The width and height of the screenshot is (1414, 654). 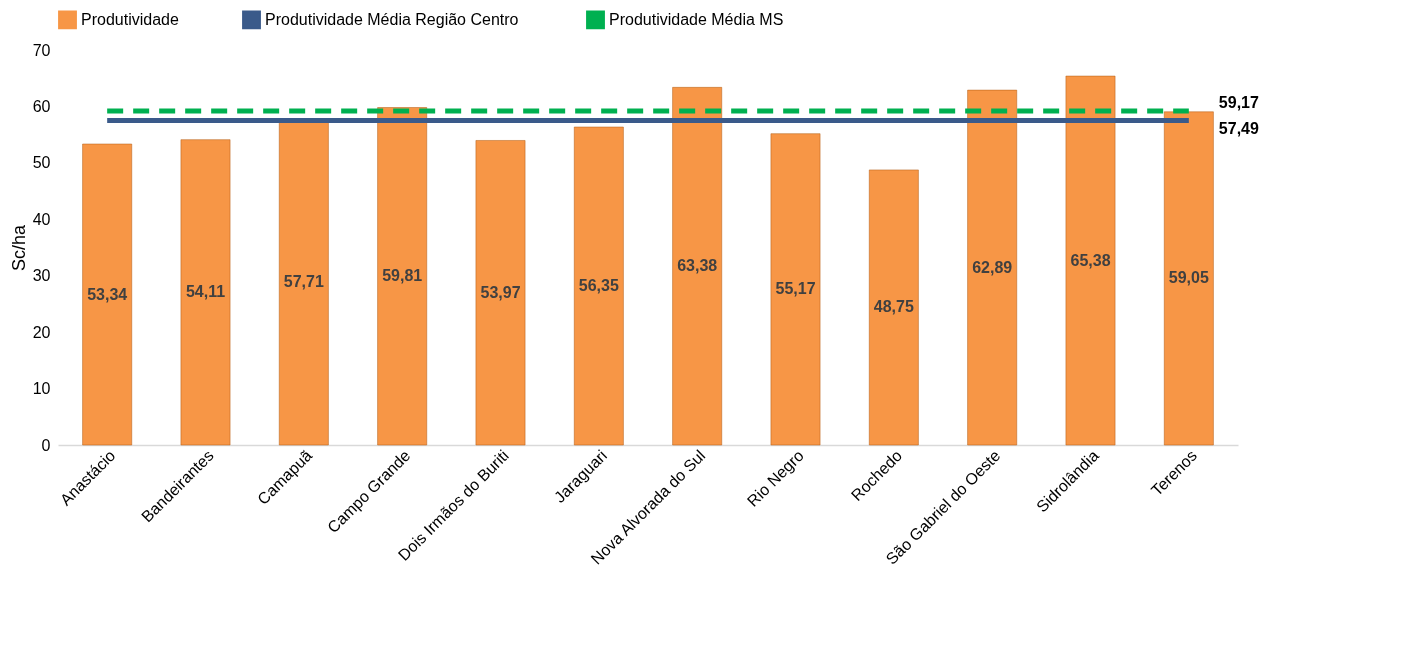 I want to click on data-label: 59,05, so click(x=1188, y=278).